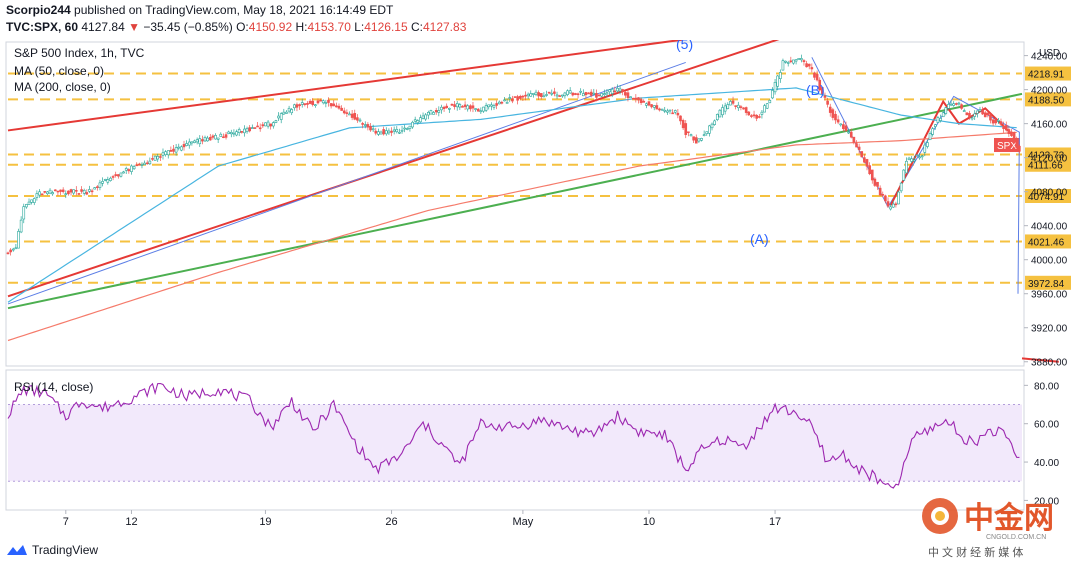 The width and height of the screenshot is (1080, 567). What do you see at coordinates (54, 387) in the screenshot?
I see `legend-rsi: RSI (14, close)` at bounding box center [54, 387].